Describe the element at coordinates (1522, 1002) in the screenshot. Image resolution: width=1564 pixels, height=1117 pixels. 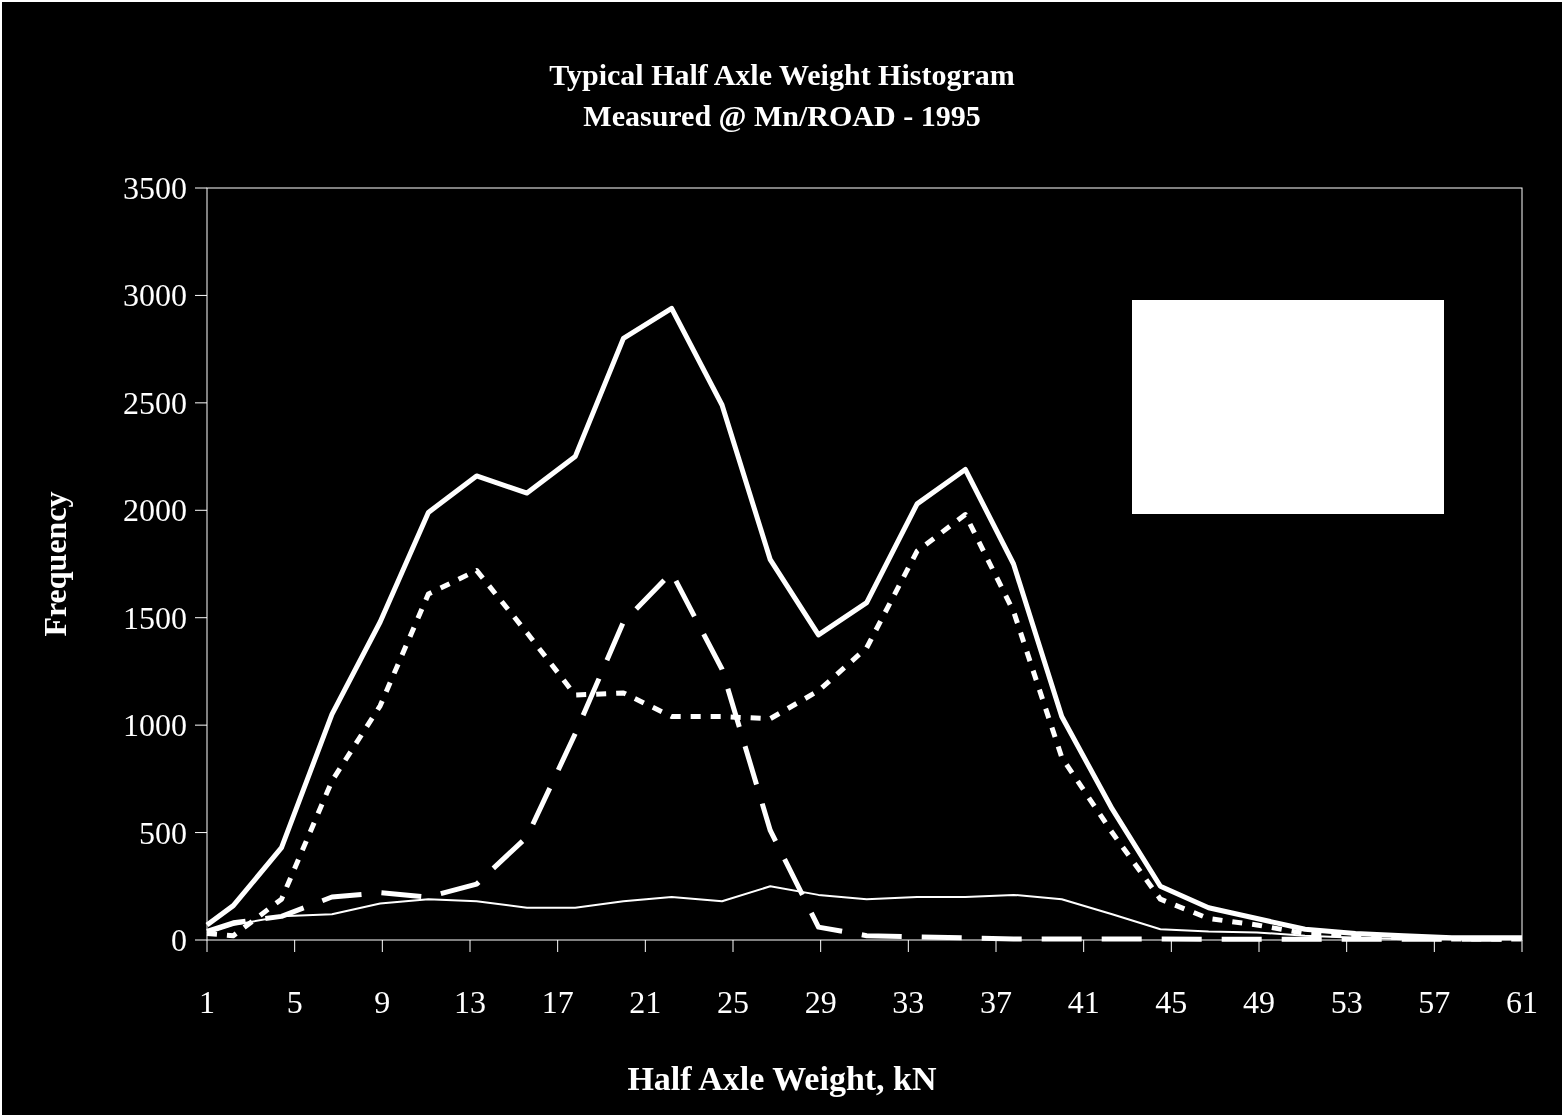
I see `x-tick-label: 61` at that location.